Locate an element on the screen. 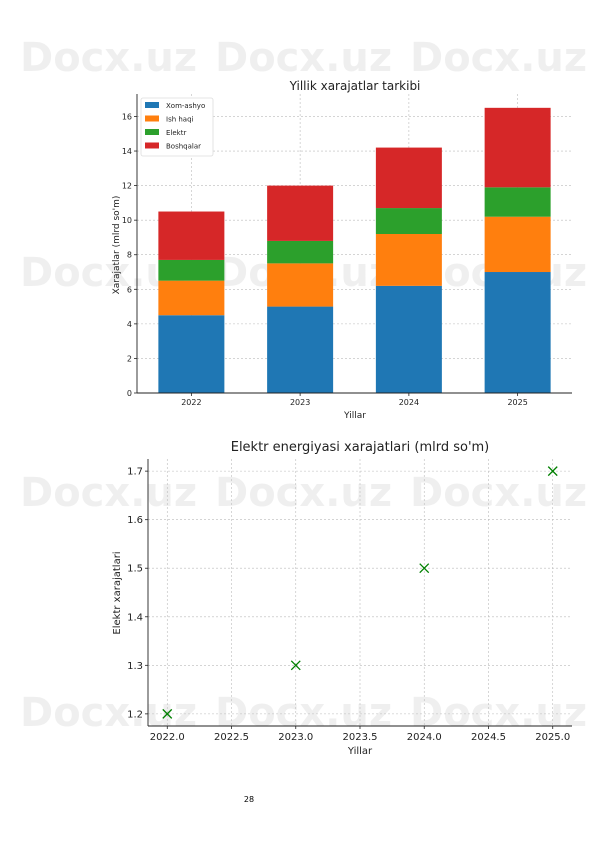  x-tick-label: 2022.0 is located at coordinates (167, 737).